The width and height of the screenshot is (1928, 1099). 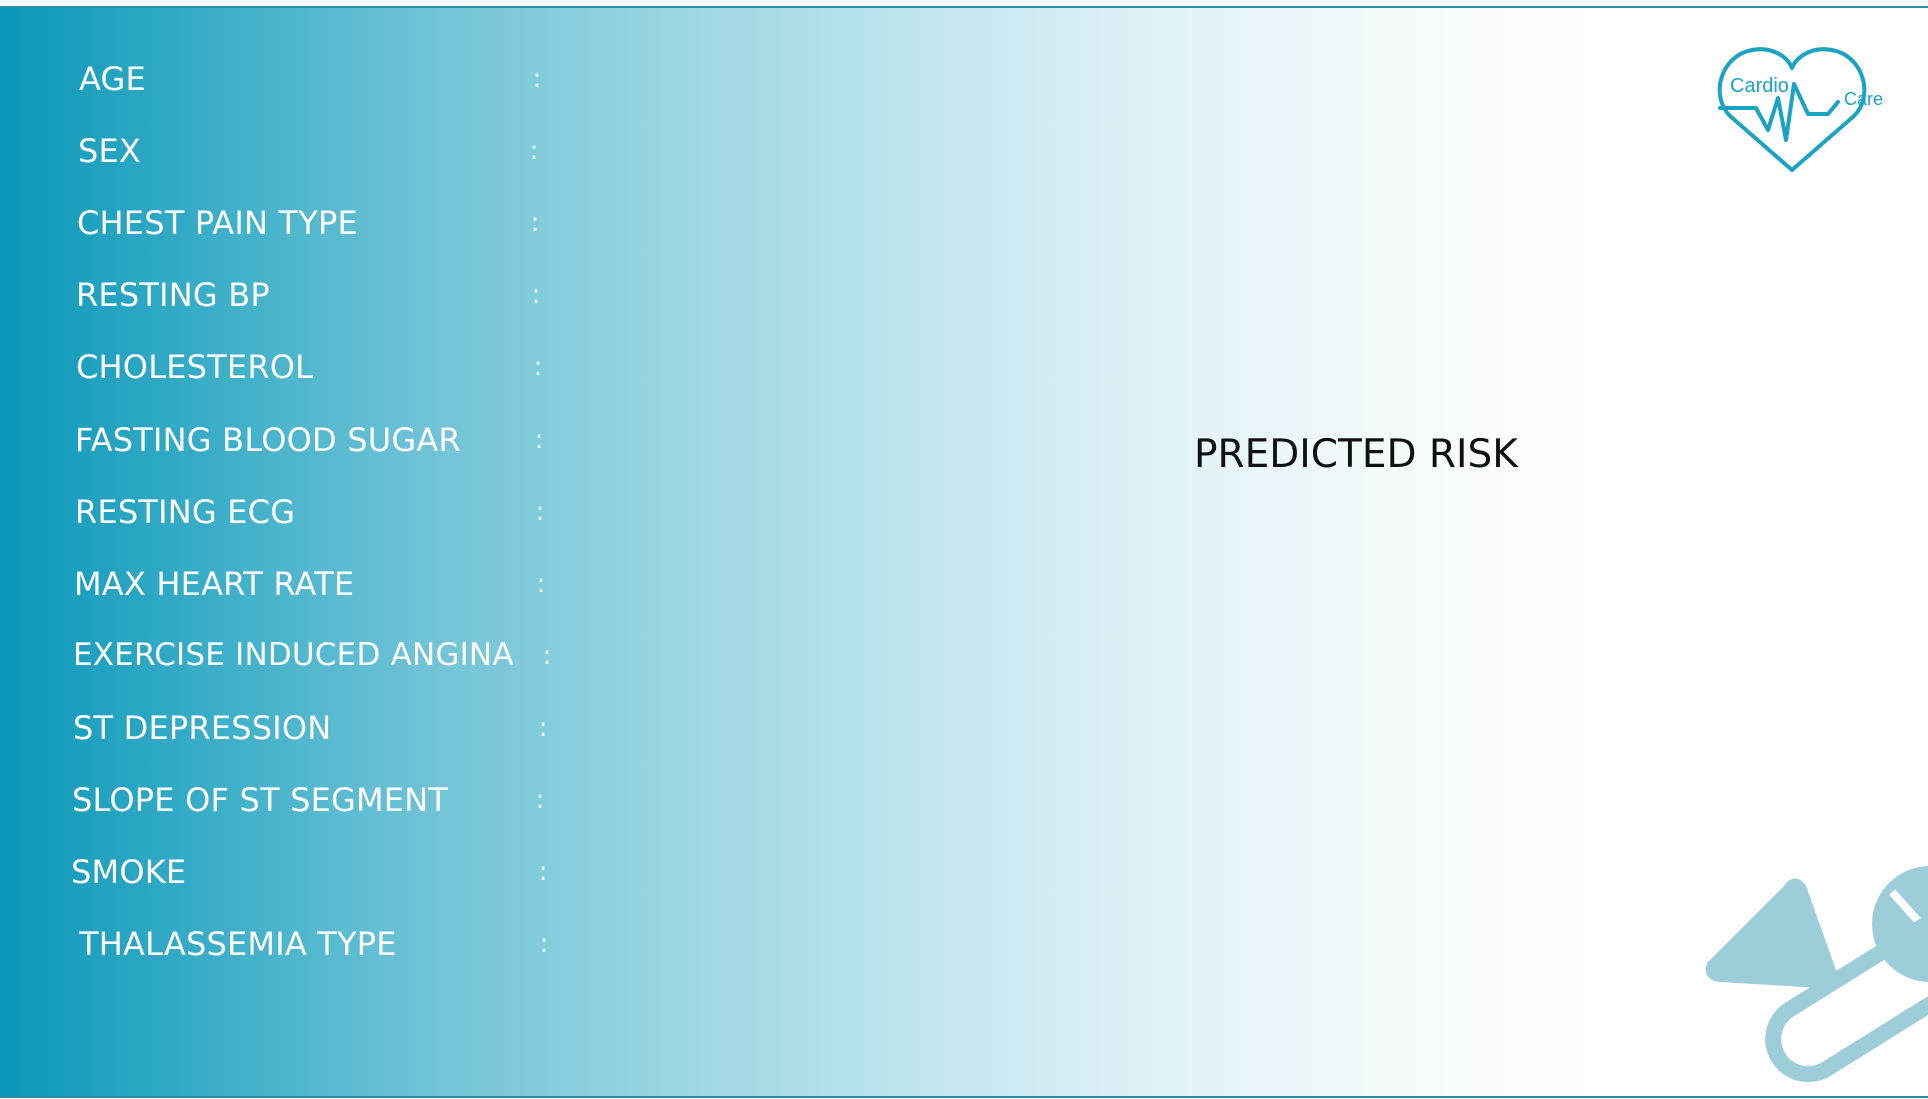 I want to click on field-colon-fasting-blood-sugar: :, so click(x=539, y=440).